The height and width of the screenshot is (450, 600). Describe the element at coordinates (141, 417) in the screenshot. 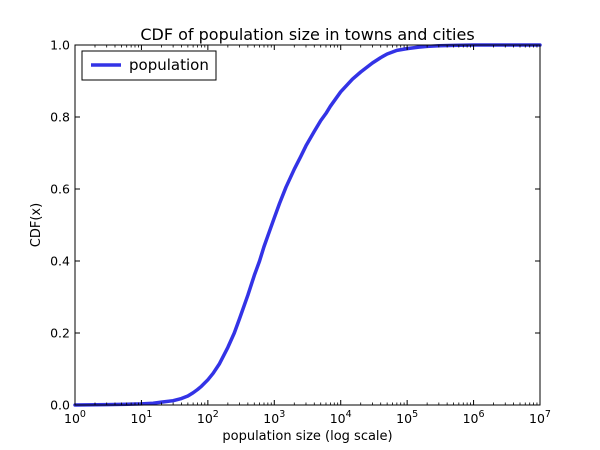

I see `x-tick-label: 10¹` at that location.